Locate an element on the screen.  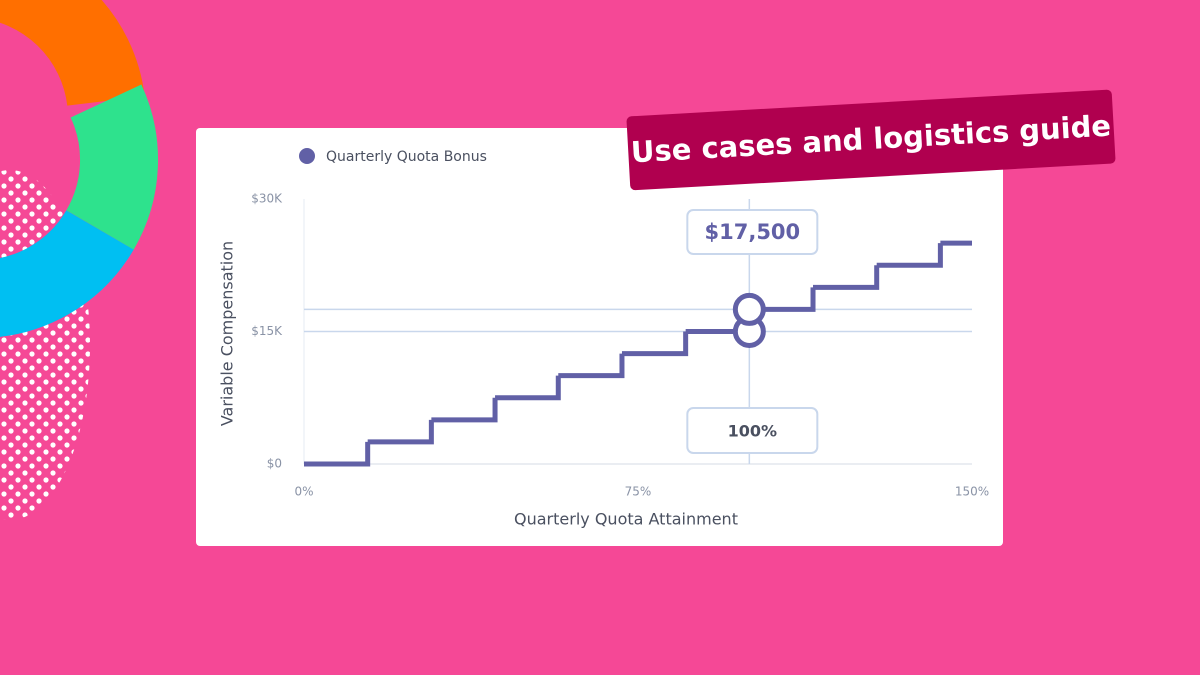
tooltip-x-box is located at coordinates (752, 430).